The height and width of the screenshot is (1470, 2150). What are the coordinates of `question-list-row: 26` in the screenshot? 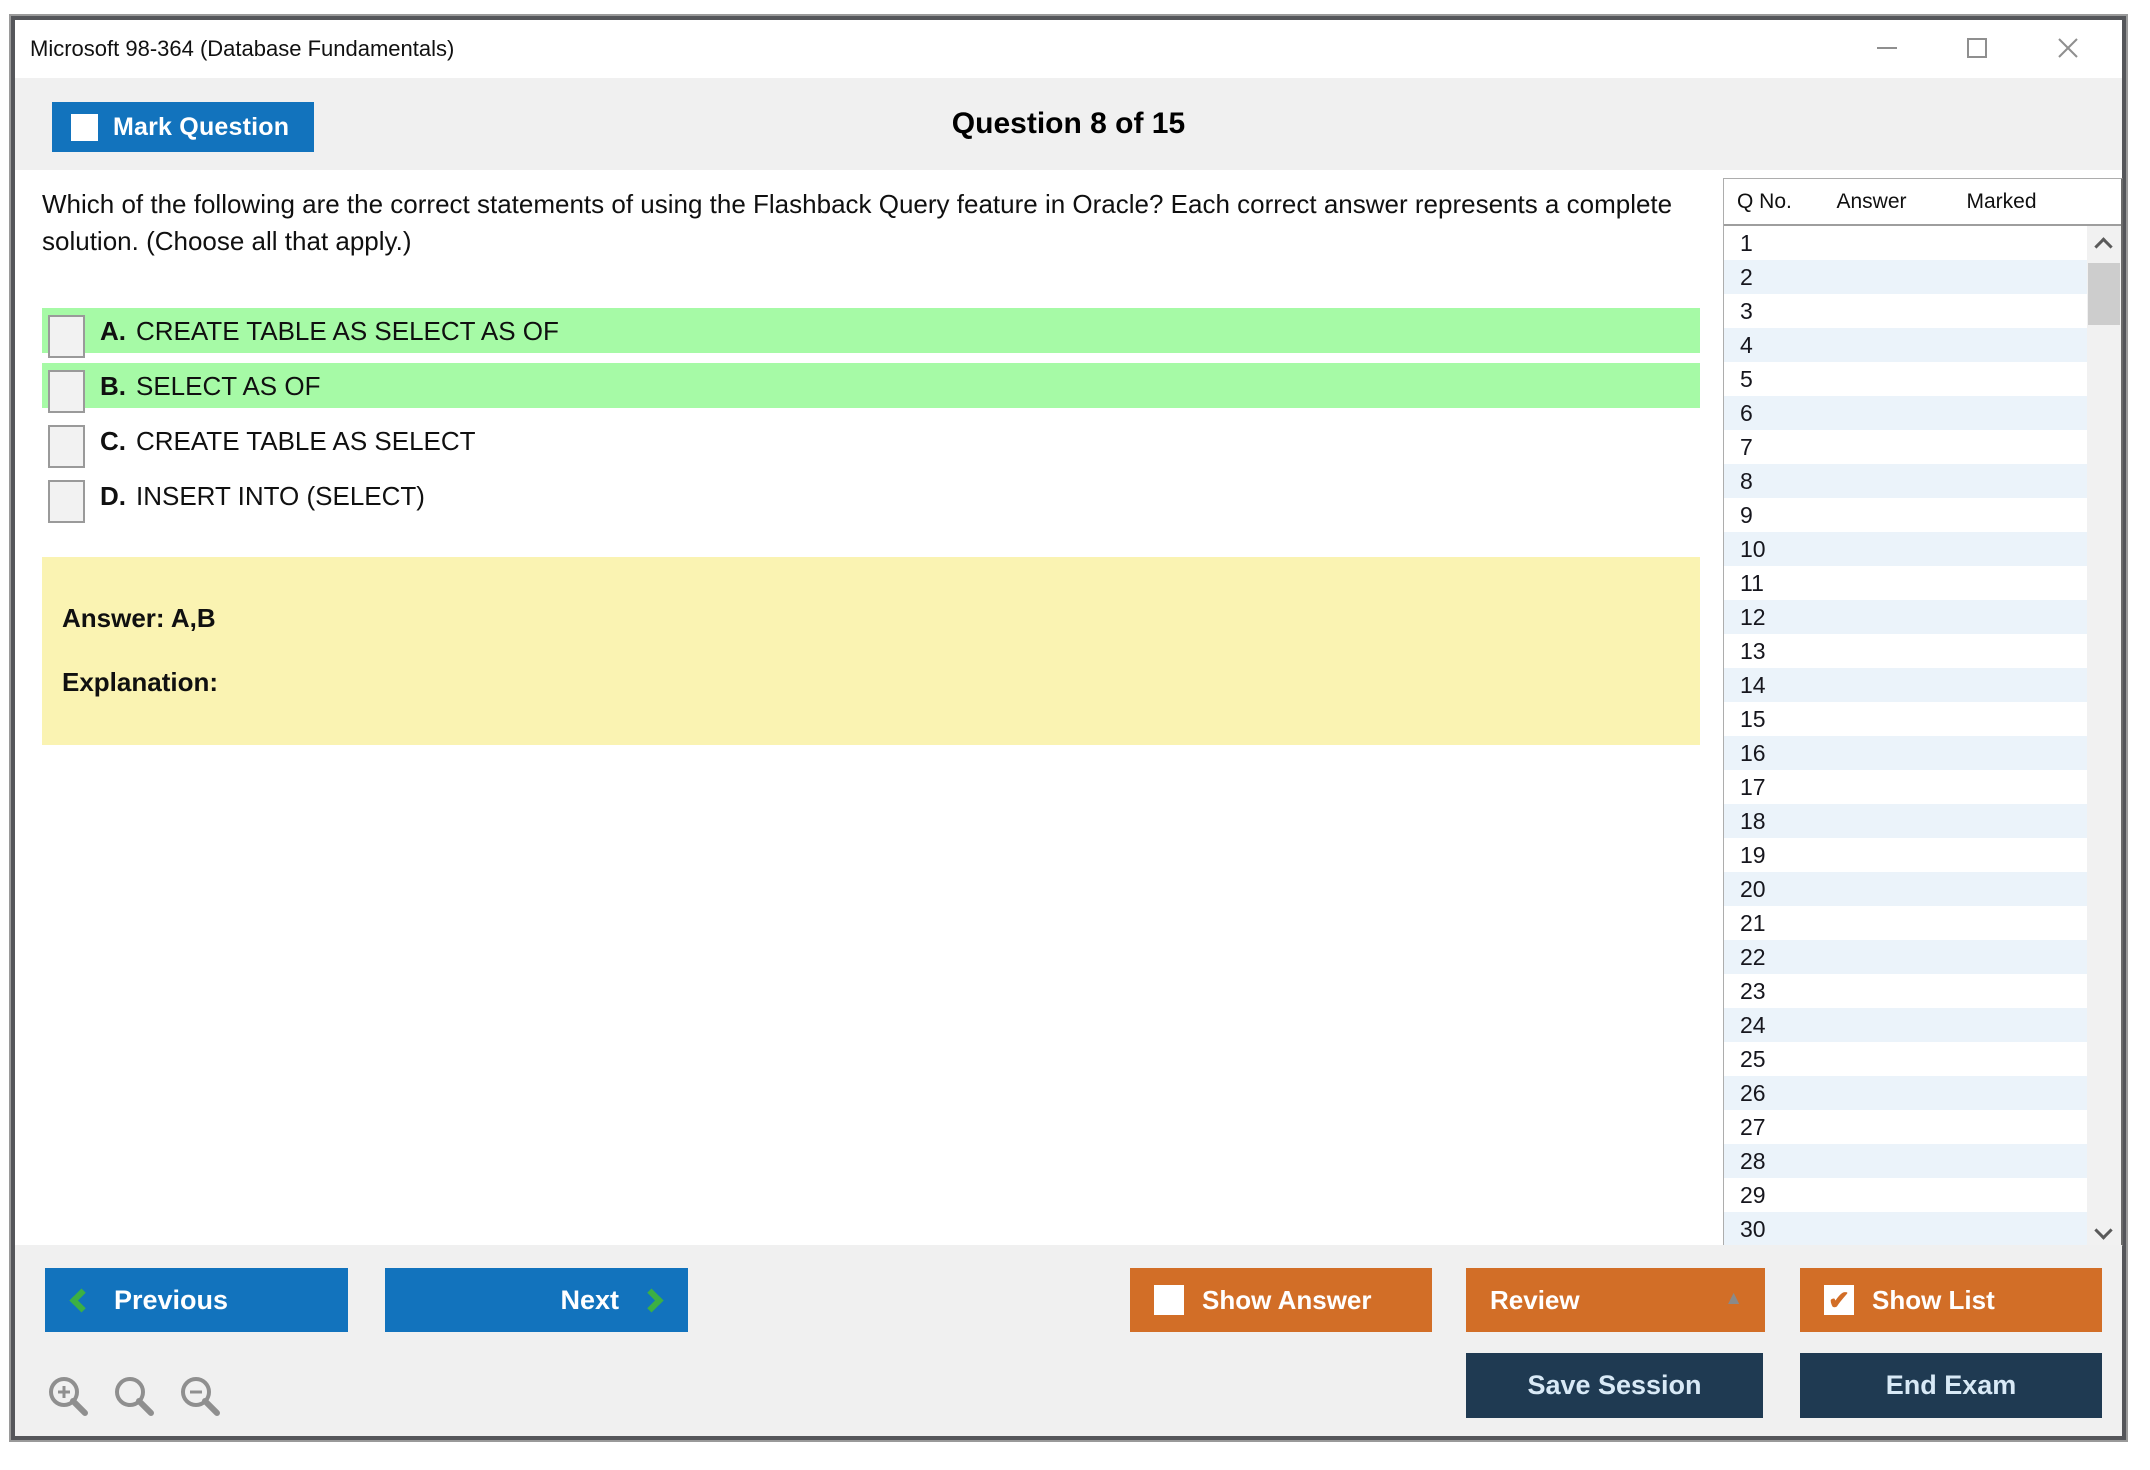 It's located at (1906, 1093).